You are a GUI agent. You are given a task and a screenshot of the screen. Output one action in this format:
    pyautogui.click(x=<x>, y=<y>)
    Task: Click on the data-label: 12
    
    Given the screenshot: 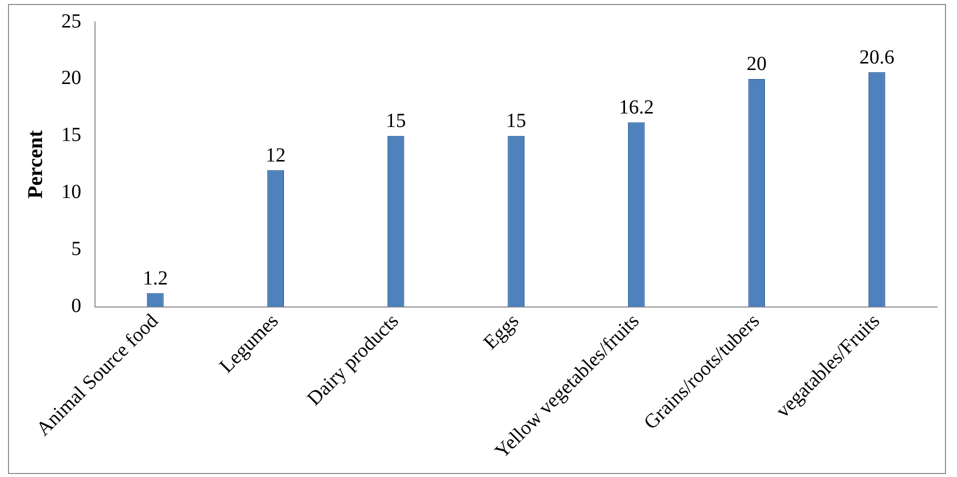 What is the action you would take?
    pyautogui.click(x=276, y=155)
    